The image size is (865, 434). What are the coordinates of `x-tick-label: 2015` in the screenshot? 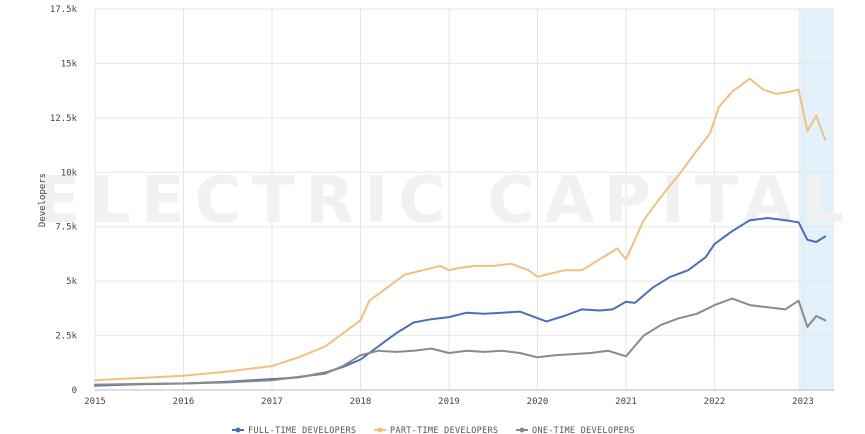 It's located at (95, 402).